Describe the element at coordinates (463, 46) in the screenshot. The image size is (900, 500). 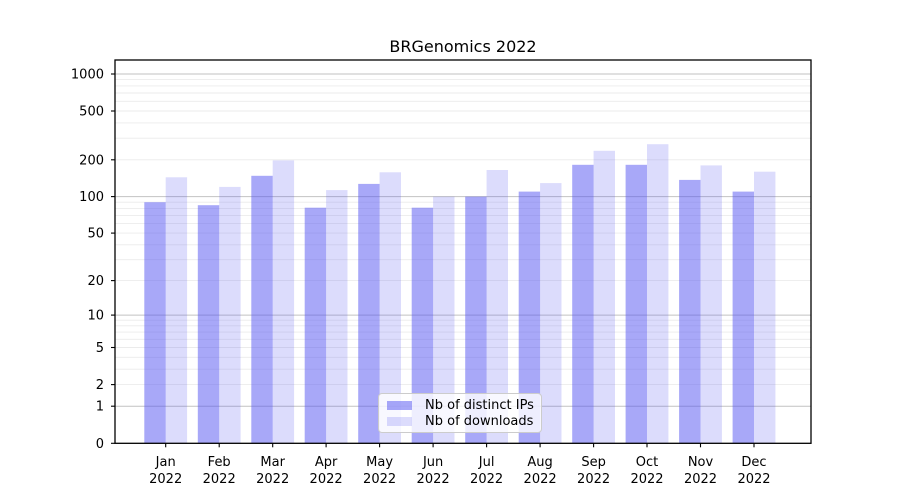
I see `chart-title: BRGenomics 2022` at that location.